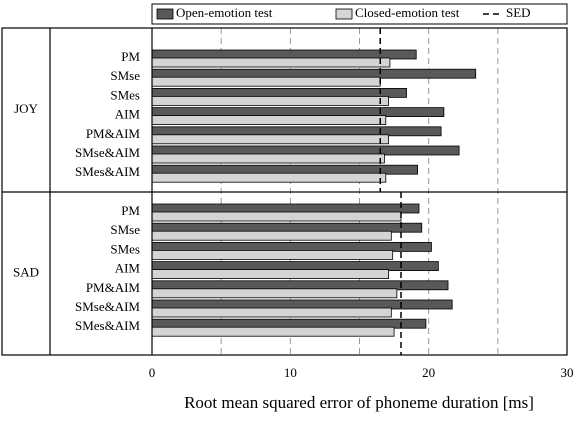  I want to click on x-tick-label: 0, so click(152, 372).